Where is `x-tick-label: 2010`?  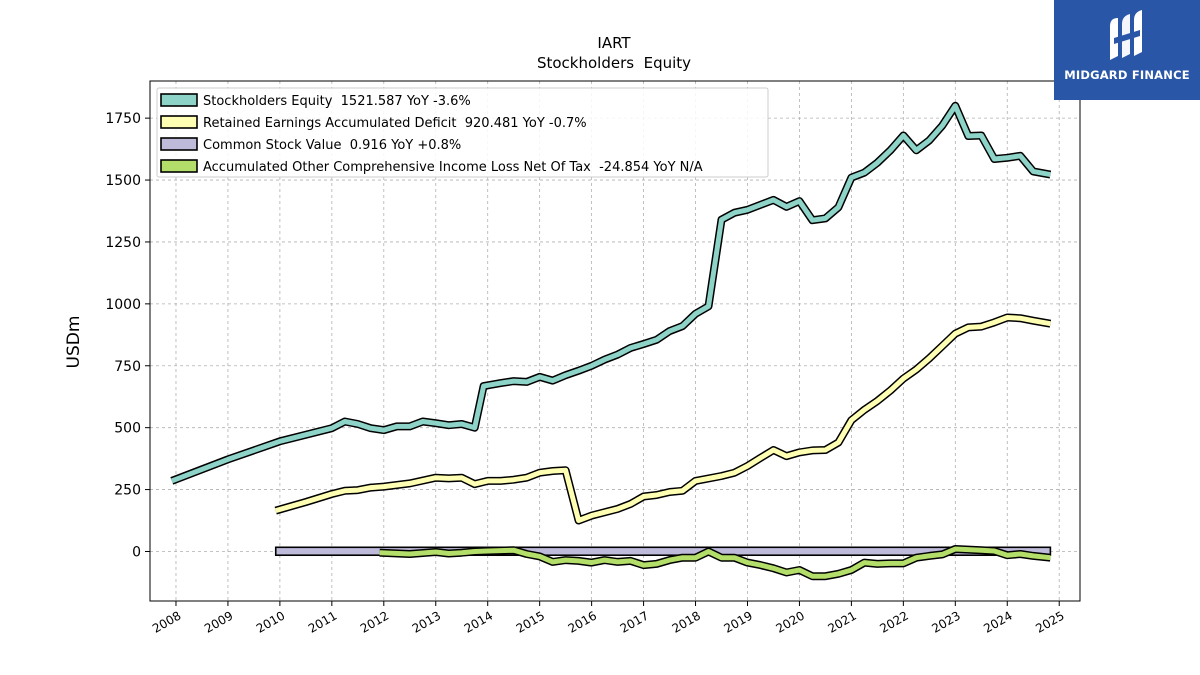
x-tick-label: 2010 is located at coordinates (270, 621).